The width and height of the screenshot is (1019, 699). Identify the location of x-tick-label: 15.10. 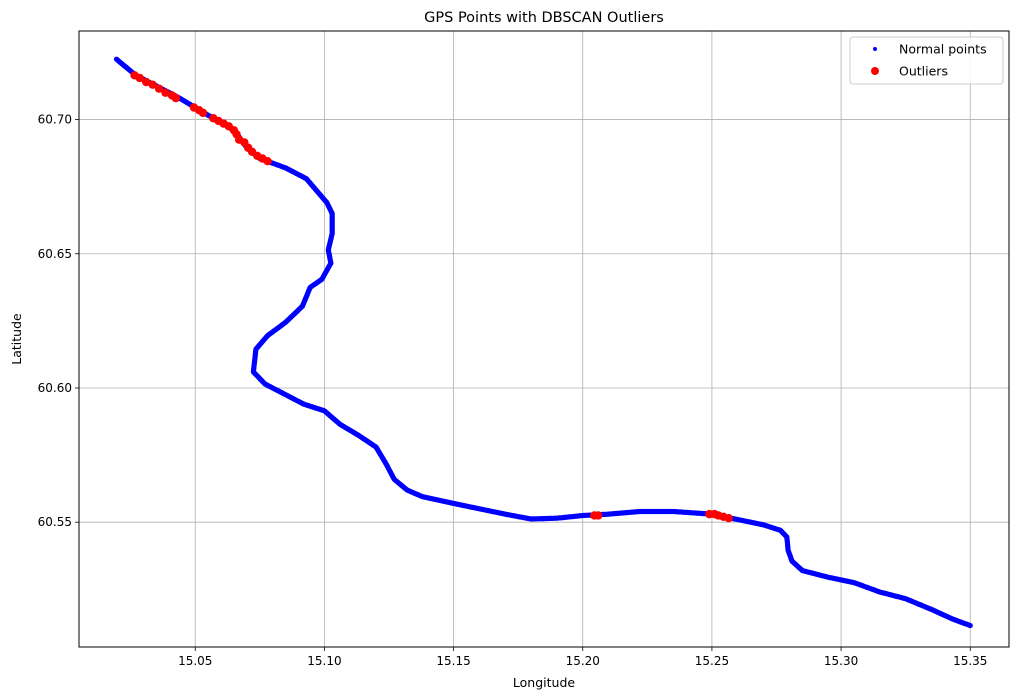
(324, 661).